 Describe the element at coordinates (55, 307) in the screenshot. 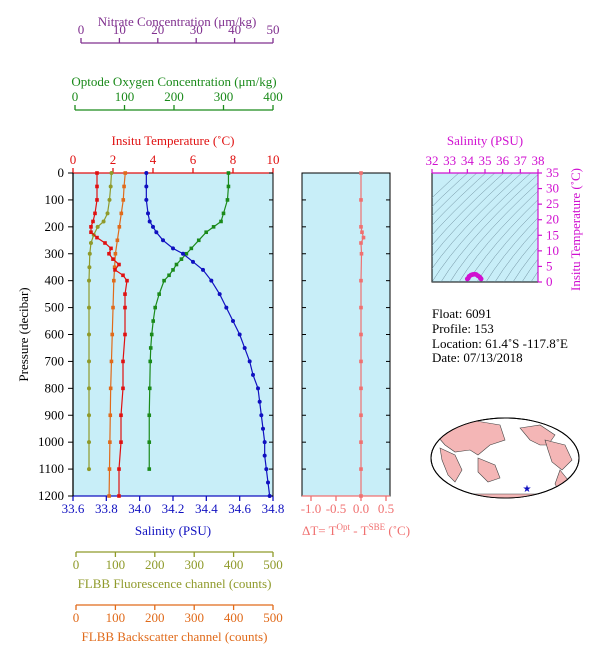

I see `pressure-tick-label: 500` at that location.